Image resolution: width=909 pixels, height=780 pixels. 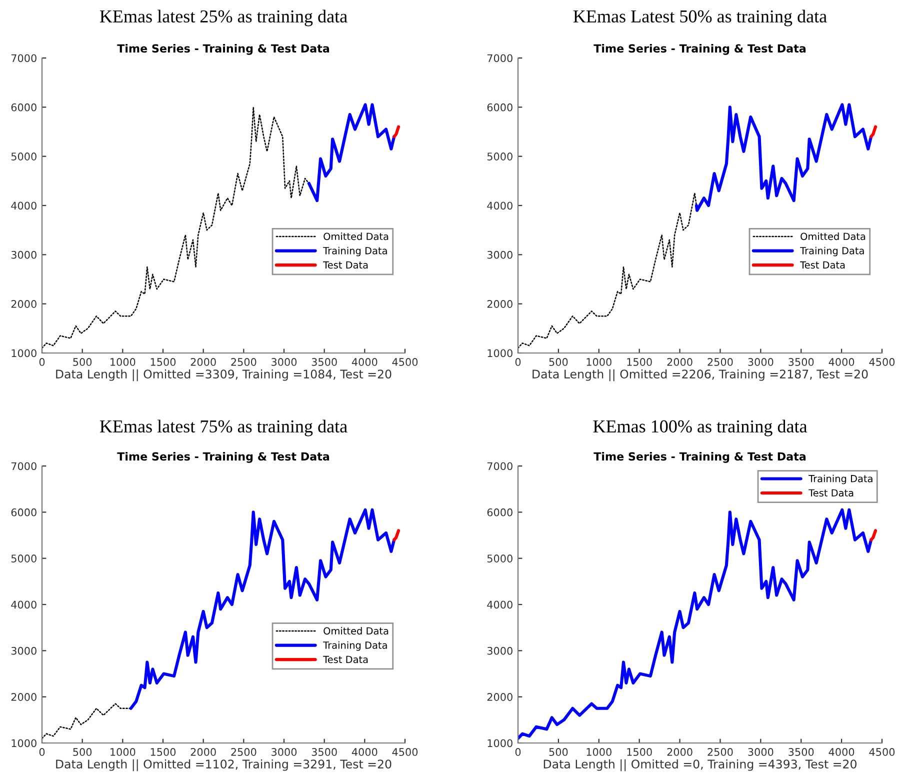 What do you see at coordinates (700, 18) in the screenshot?
I see `chart-title: KEmas Latest 50% as training data` at bounding box center [700, 18].